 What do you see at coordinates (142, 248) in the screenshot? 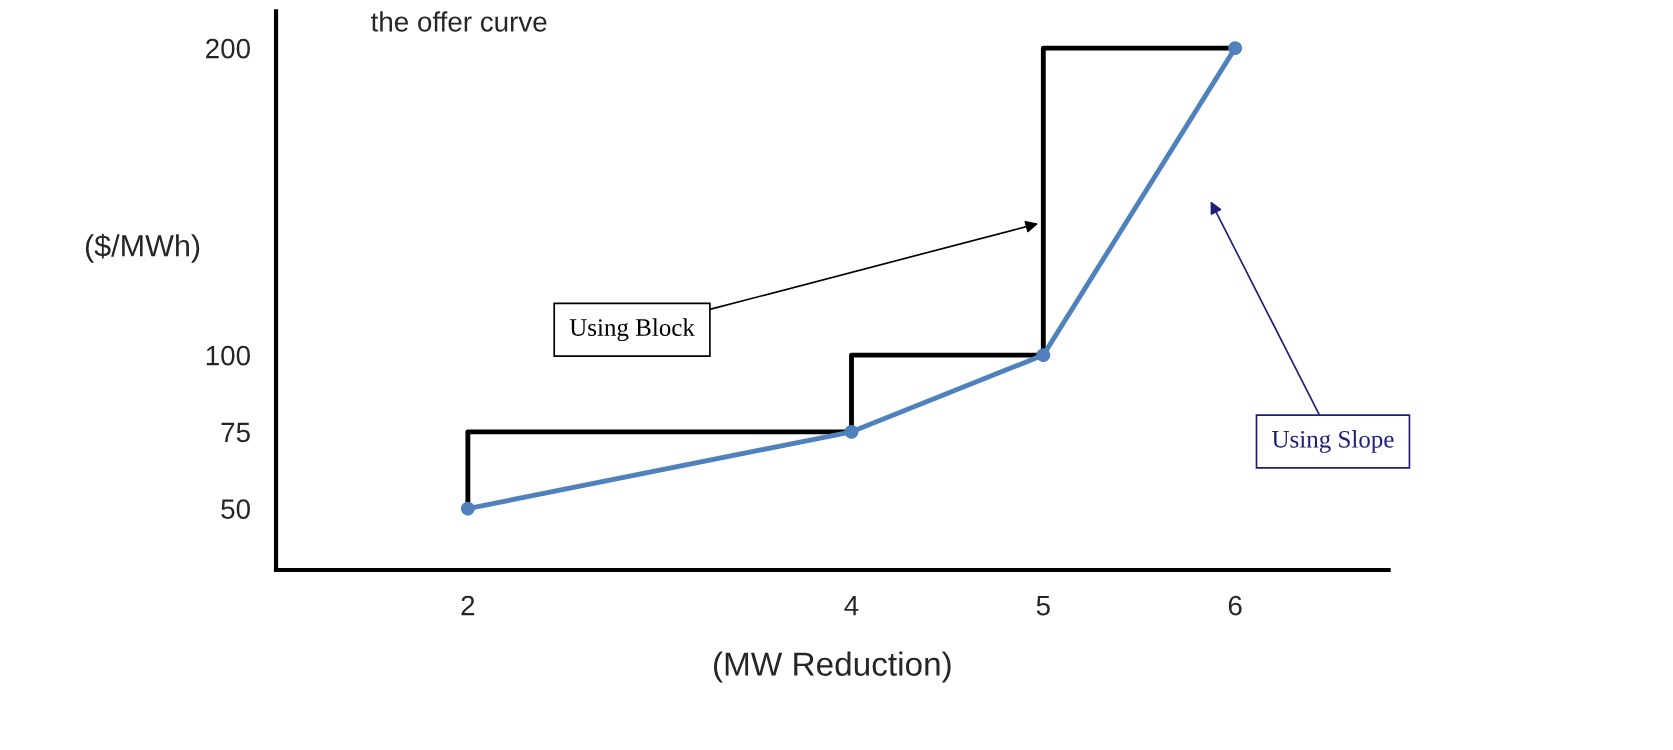
I see `y-axis-title: ($/MWh)` at bounding box center [142, 248].